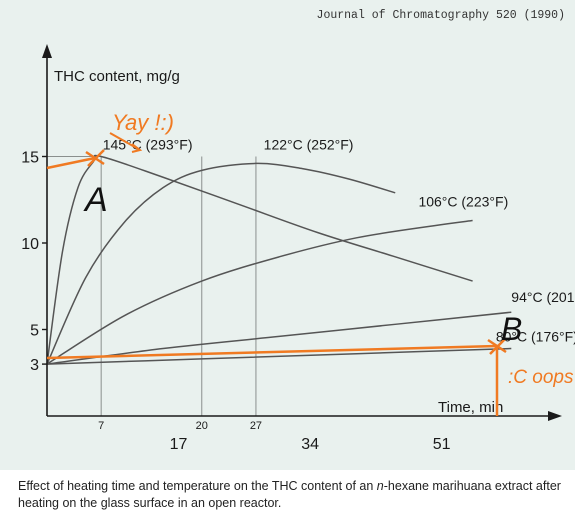 This screenshot has width=575, height=524. Describe the element at coordinates (179, 444) in the screenshot. I see `x-major-label-17: 17` at that location.